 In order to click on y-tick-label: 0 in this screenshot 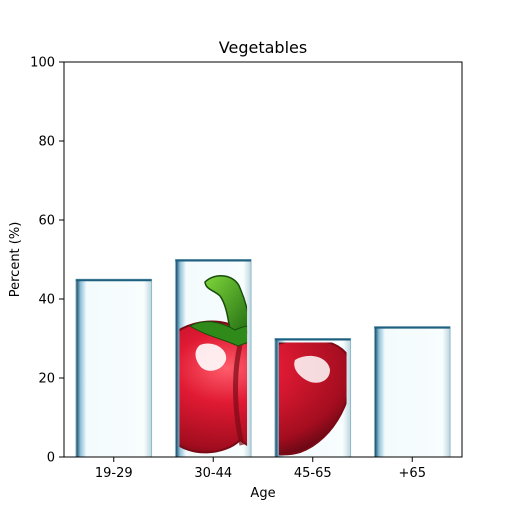, I will do `click(51, 458)`.